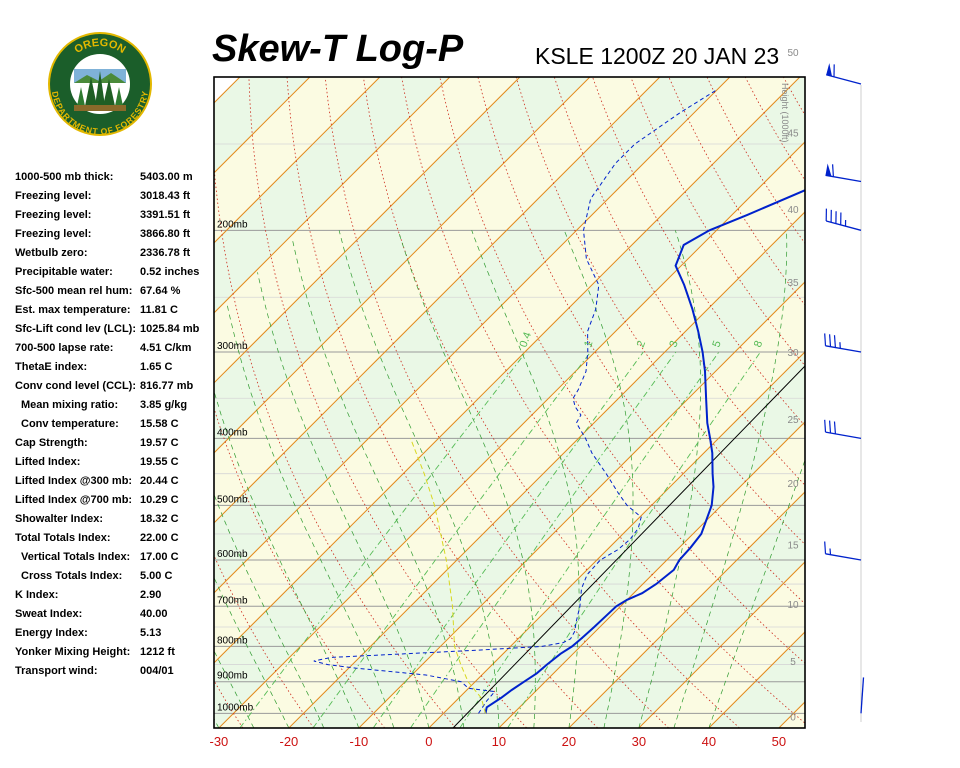 This screenshot has width=960, height=768. What do you see at coordinates (73, 652) in the screenshot?
I see `stat-label: Yonker Mixing Height:` at bounding box center [73, 652].